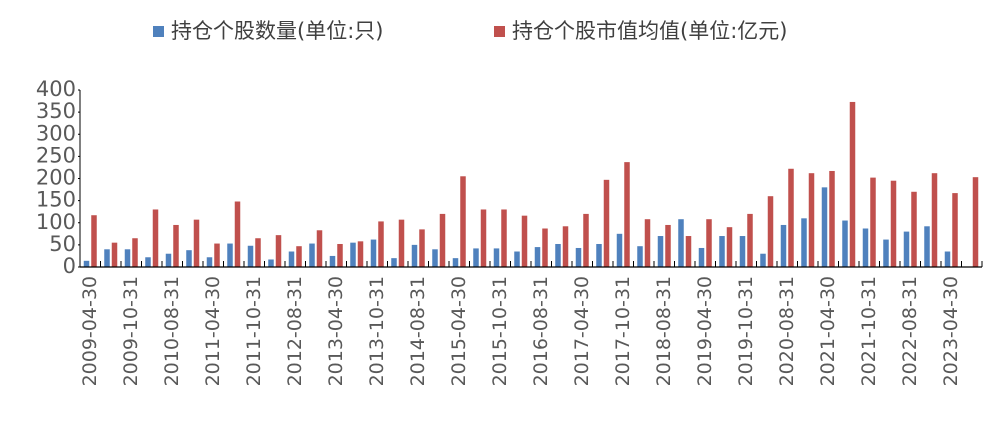 The image size is (993, 435). Describe the element at coordinates (649, 31) in the screenshot. I see `legend-label: 持仓个股市值均值(单位:亿元)` at that location.